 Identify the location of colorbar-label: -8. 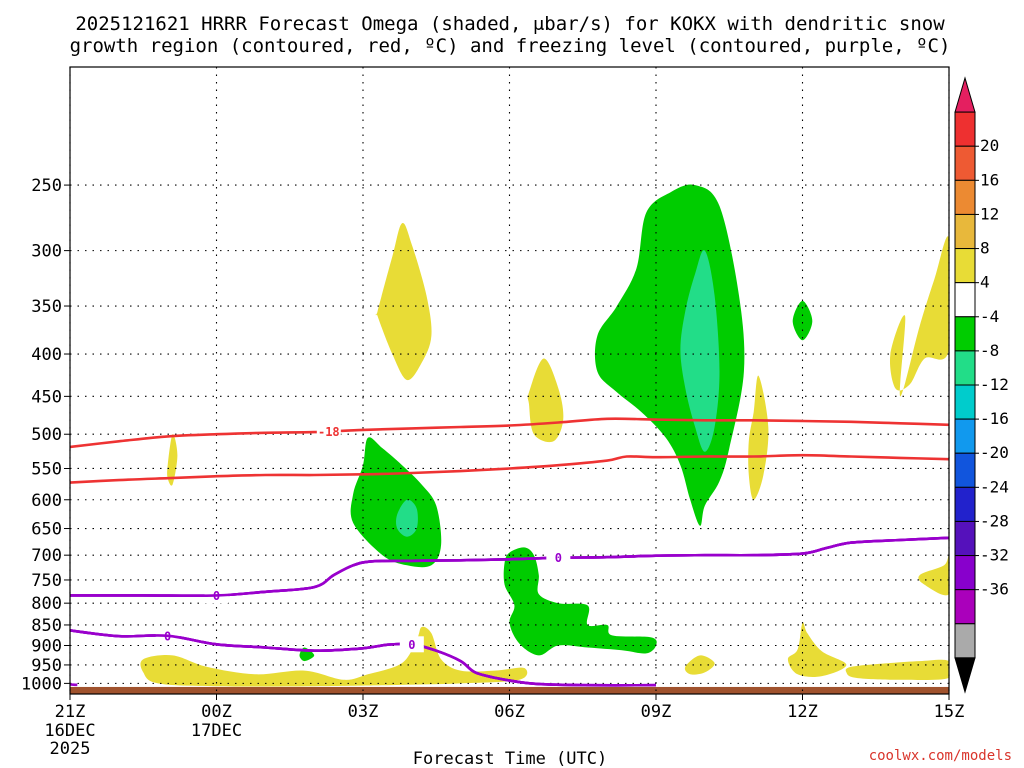
(989, 350).